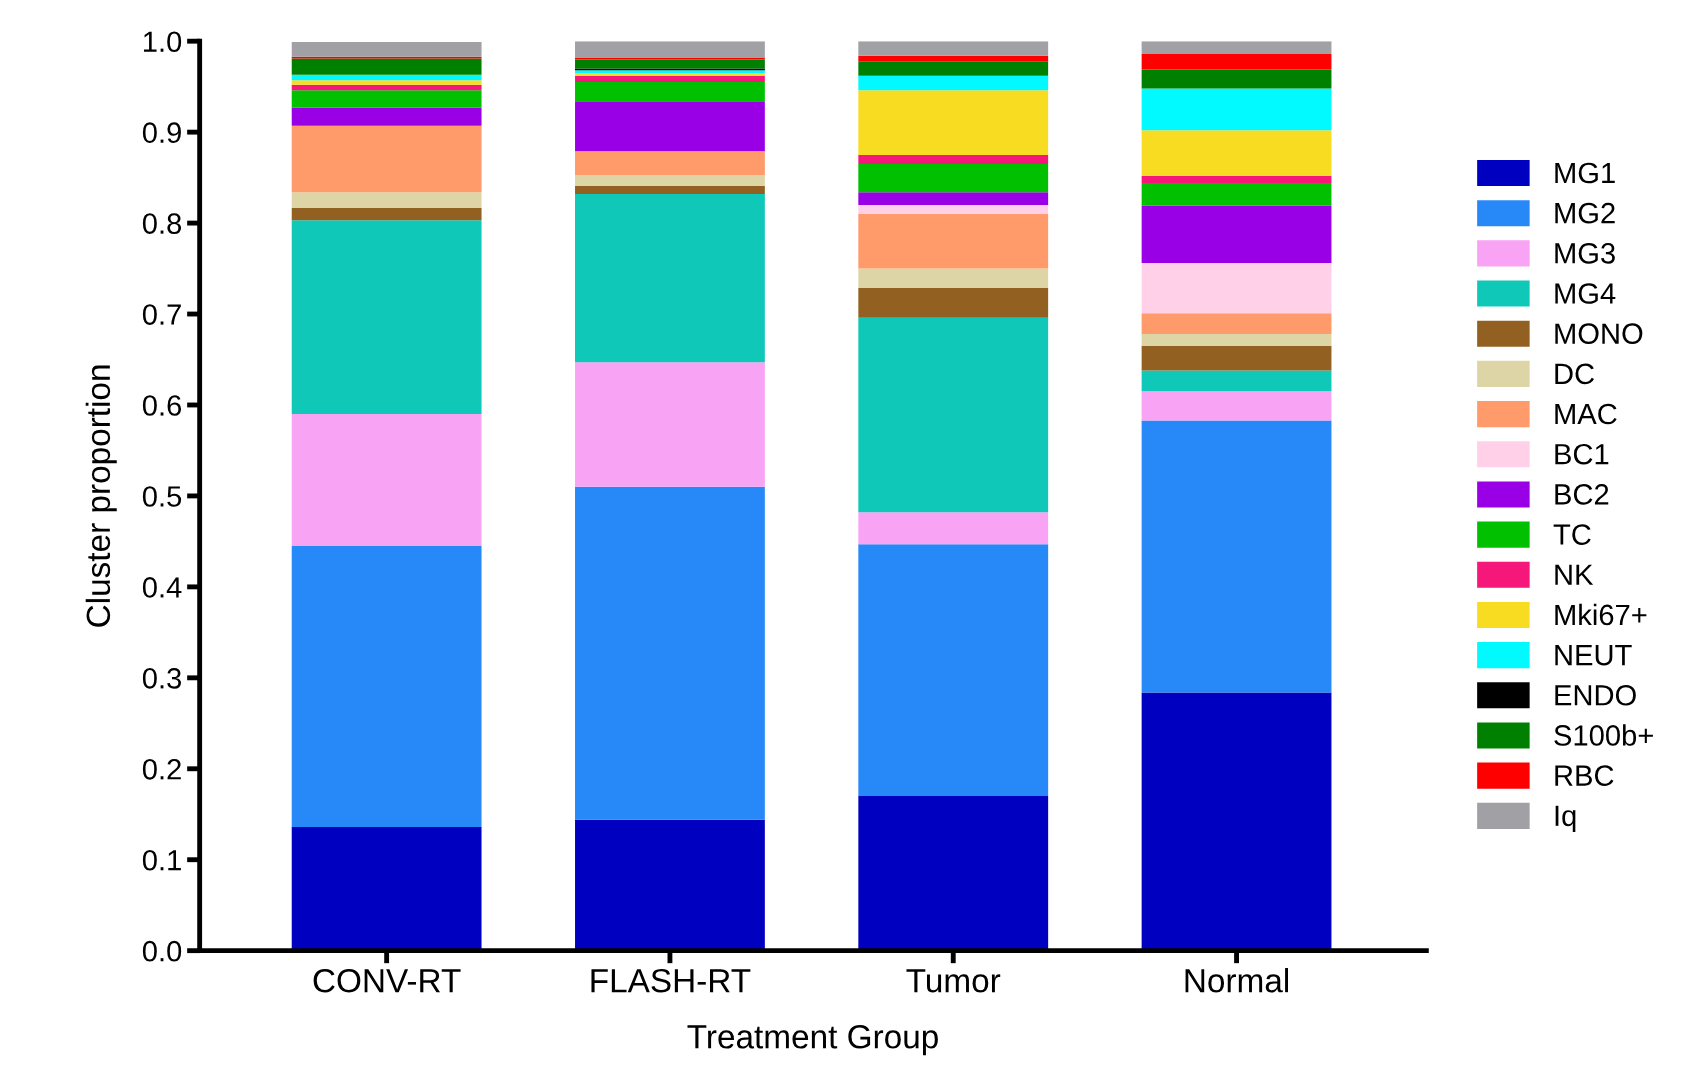 The width and height of the screenshot is (1692, 1084). Describe the element at coordinates (162, 223) in the screenshot. I see `y-tick-label: 0.8` at that location.